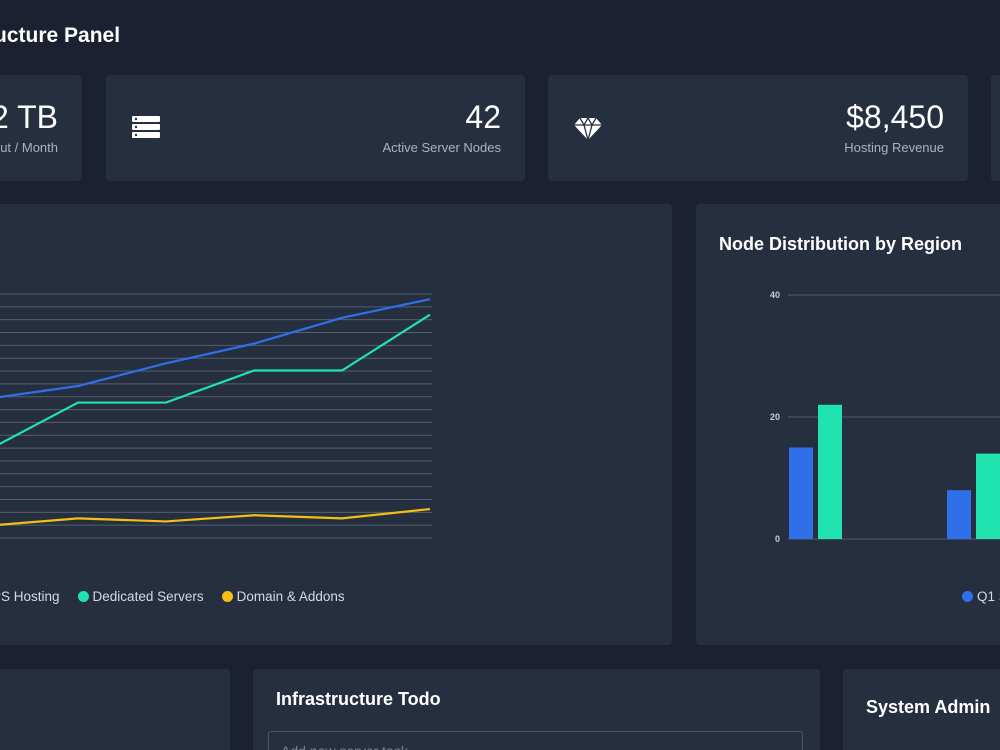 The width and height of the screenshot is (1000, 750). What do you see at coordinates (29, 147) in the screenshot?
I see `stat-label: ut / Month` at bounding box center [29, 147].